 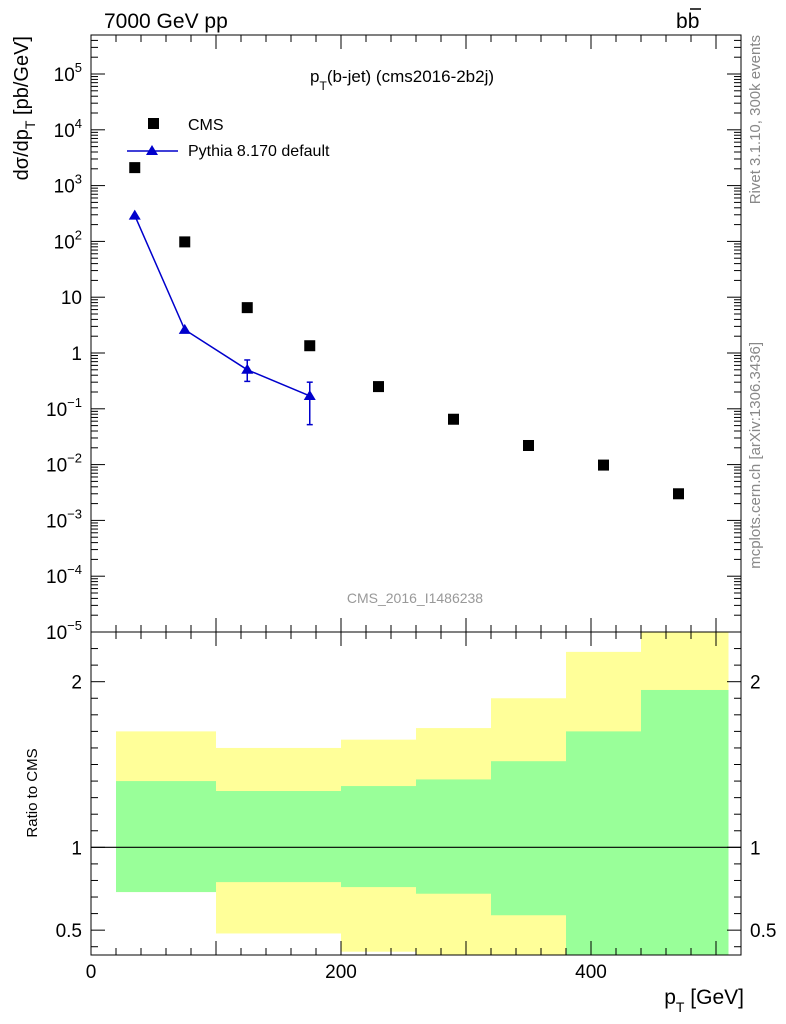 I want to click on mc-error-bars, so click(x=278, y=392).